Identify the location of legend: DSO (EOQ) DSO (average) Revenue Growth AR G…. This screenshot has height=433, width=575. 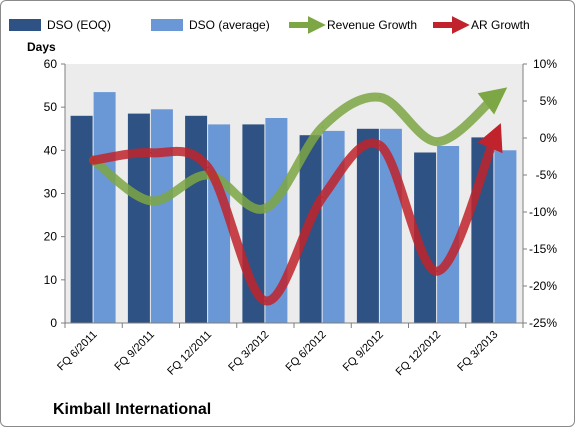
(269, 25).